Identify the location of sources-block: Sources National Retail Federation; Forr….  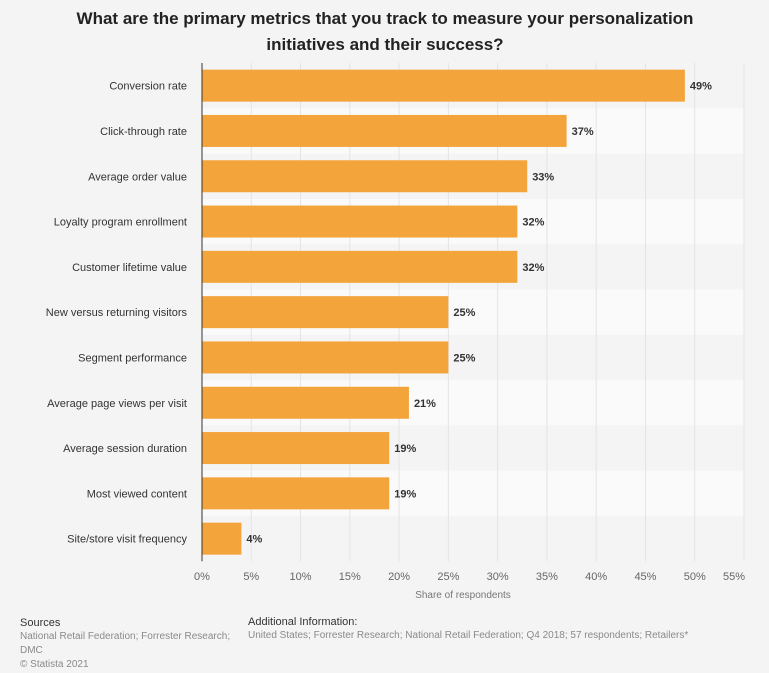
(130, 644).